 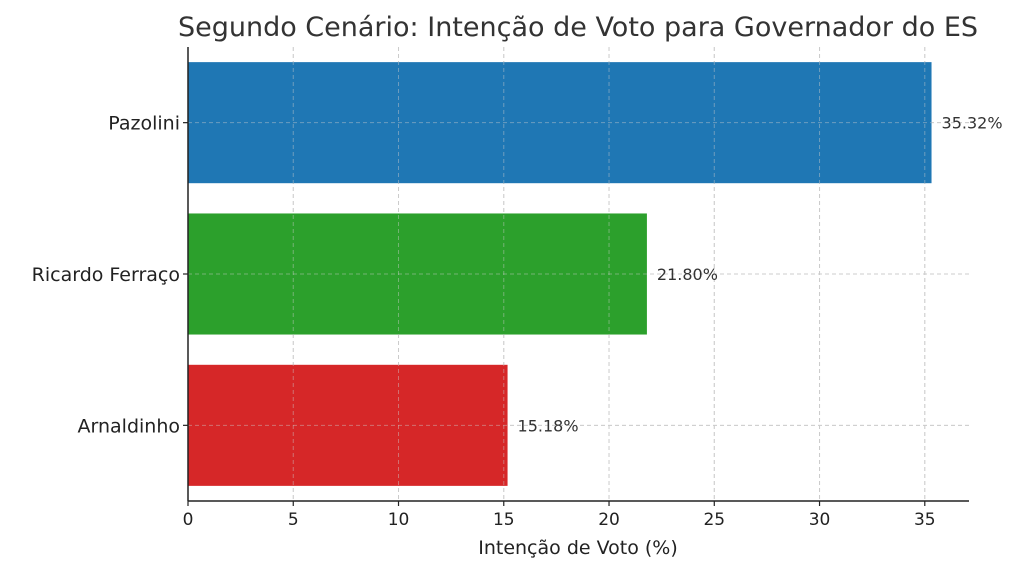 I want to click on category-label: Ricardo Ferraço, so click(x=106, y=275).